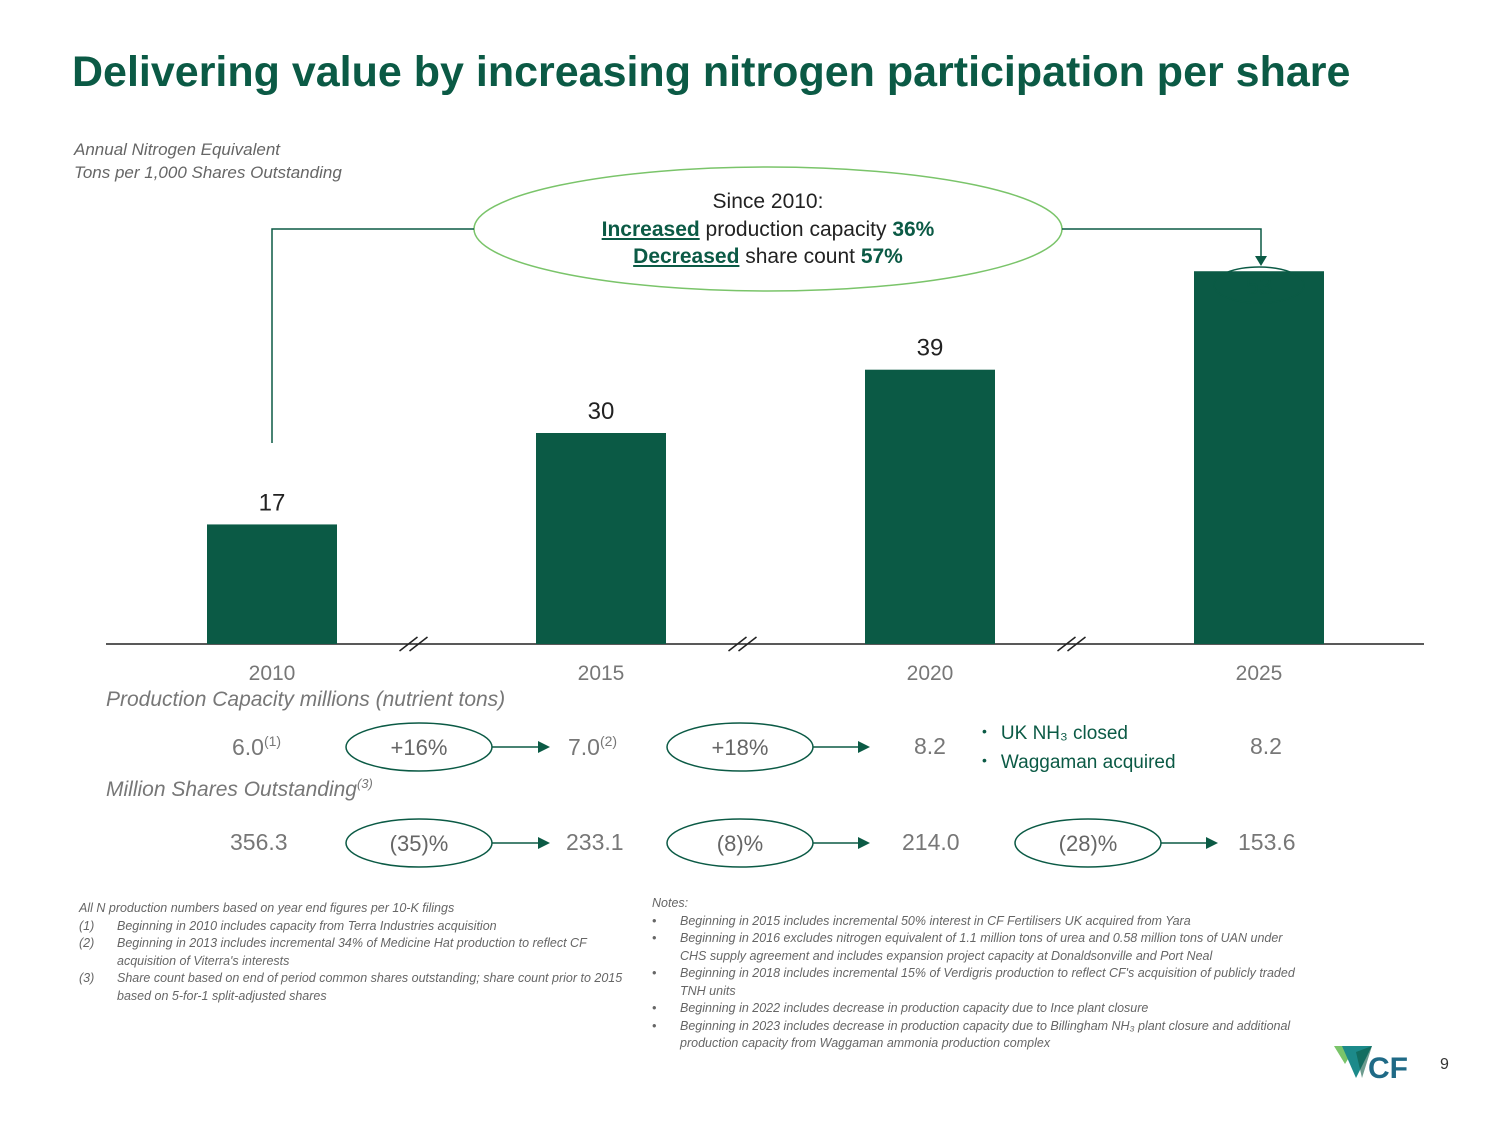  What do you see at coordinates (1259, 457) in the screenshot?
I see `bar-2025` at bounding box center [1259, 457].